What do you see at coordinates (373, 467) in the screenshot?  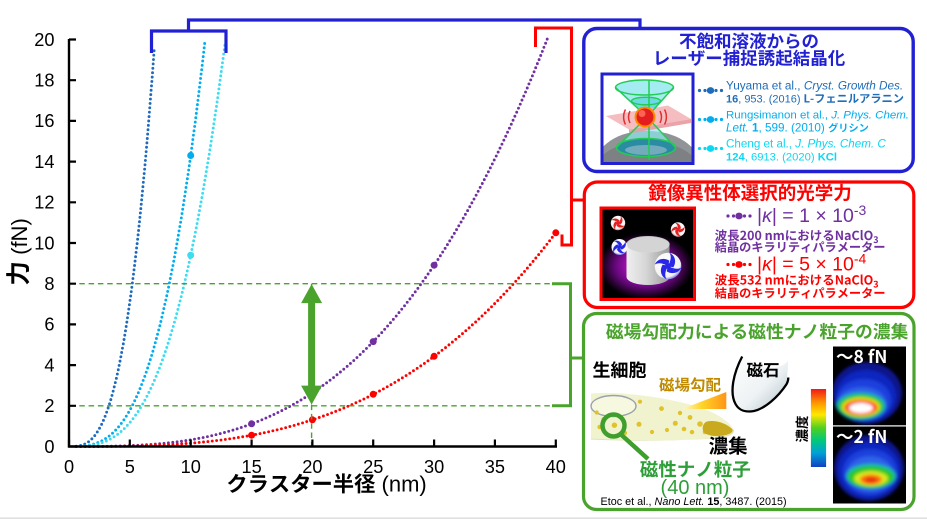 I see `svg-text: 25` at bounding box center [373, 467].